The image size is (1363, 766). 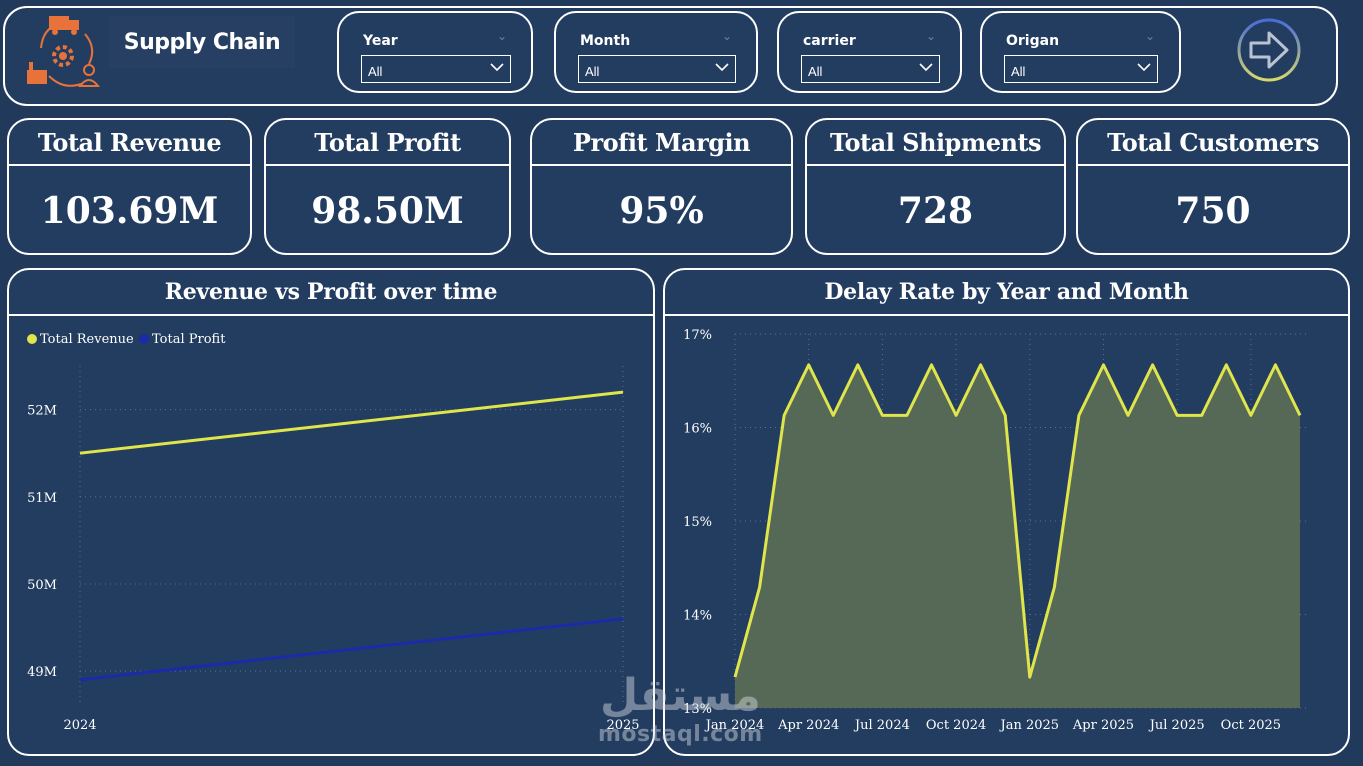 What do you see at coordinates (1103, 725) in the screenshot?
I see `x-tick-label: Apr 2025` at bounding box center [1103, 725].